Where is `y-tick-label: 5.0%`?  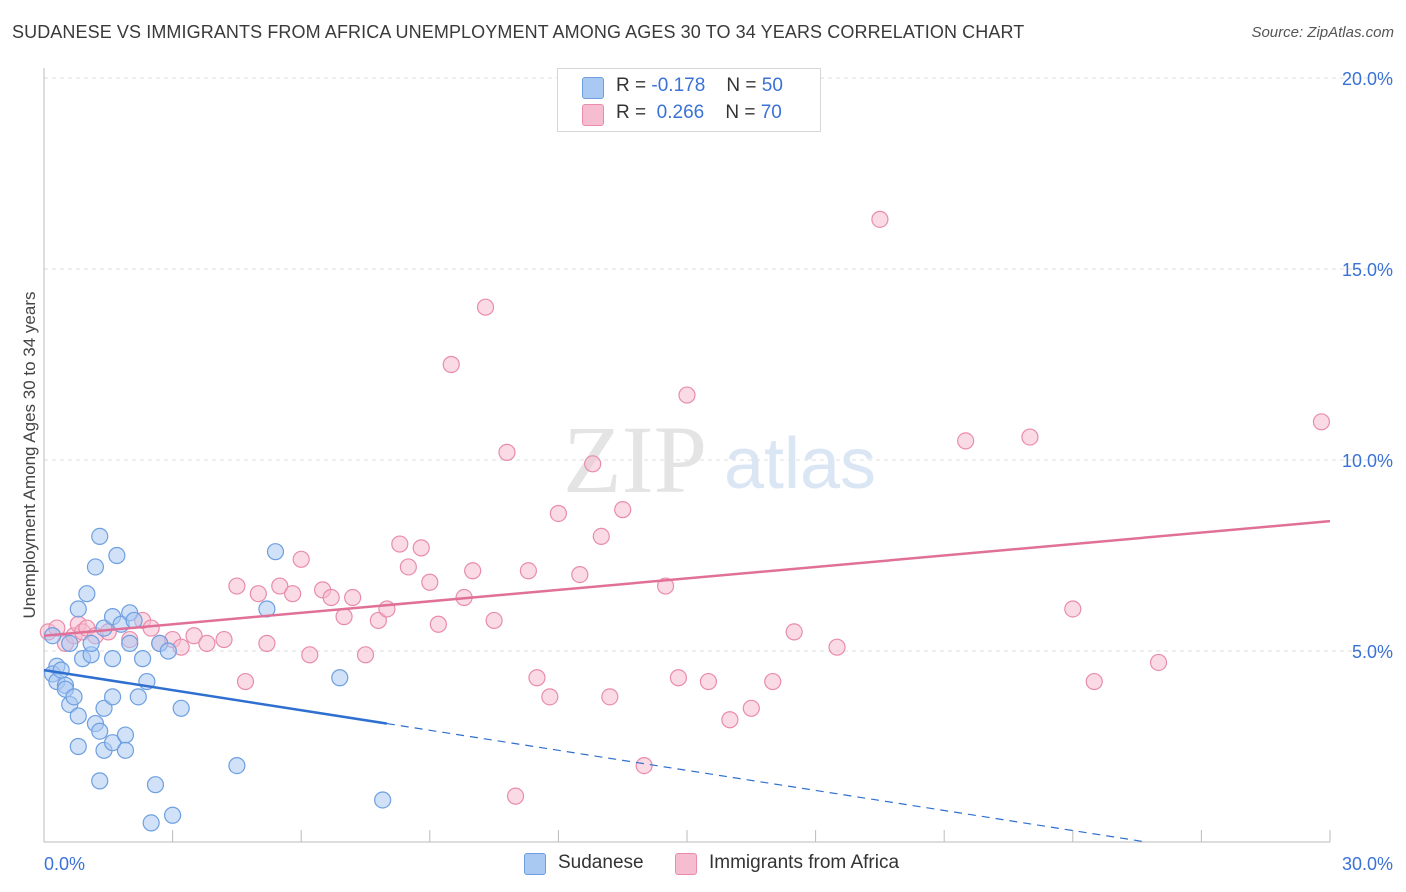
y-tick-label: 5.0% is located at coordinates (1372, 652).